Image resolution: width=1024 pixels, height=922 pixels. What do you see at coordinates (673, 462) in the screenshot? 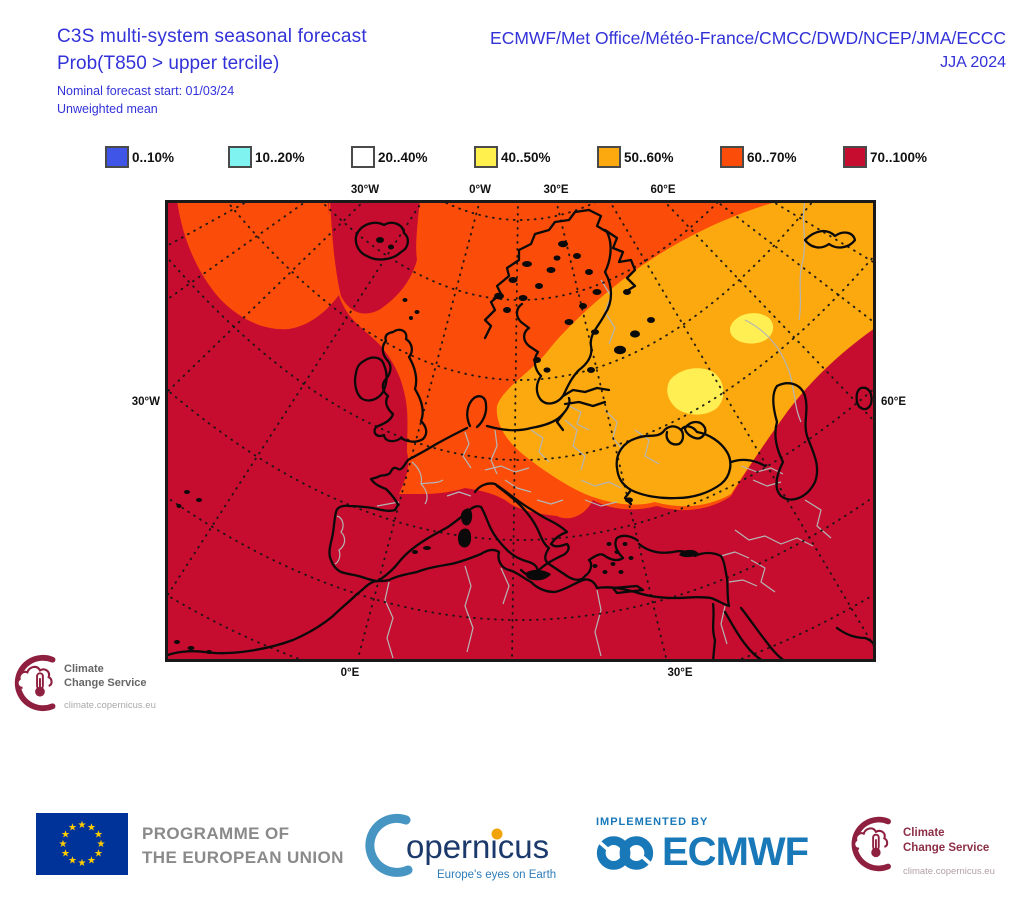
I see `coast-black-sea` at bounding box center [673, 462].